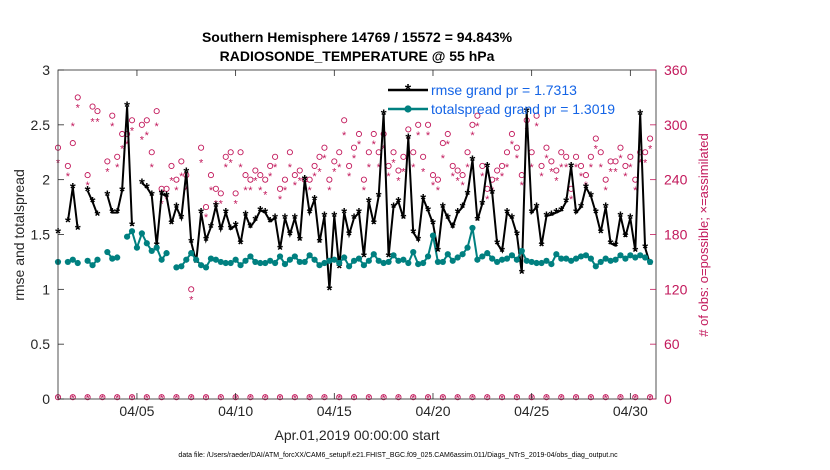  I want to click on chart-title-line2: RADIOSONDE_TEMPERATURE @ 55 hPa, so click(357, 56).